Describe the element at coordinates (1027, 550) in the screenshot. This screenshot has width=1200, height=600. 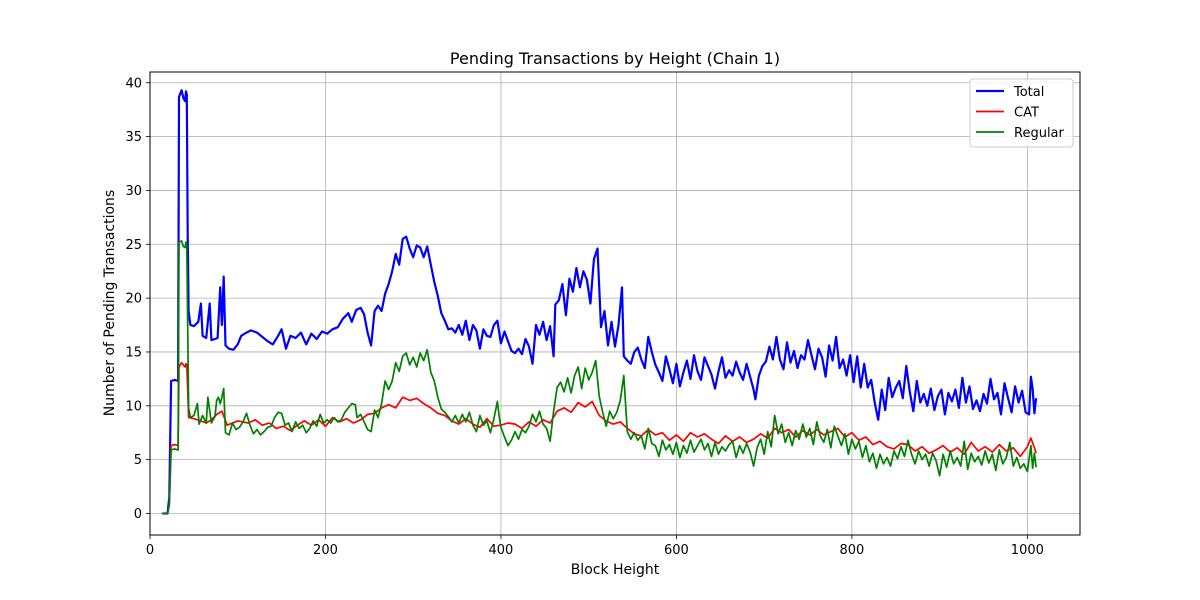
I see `x-tick-label: 1000` at that location.